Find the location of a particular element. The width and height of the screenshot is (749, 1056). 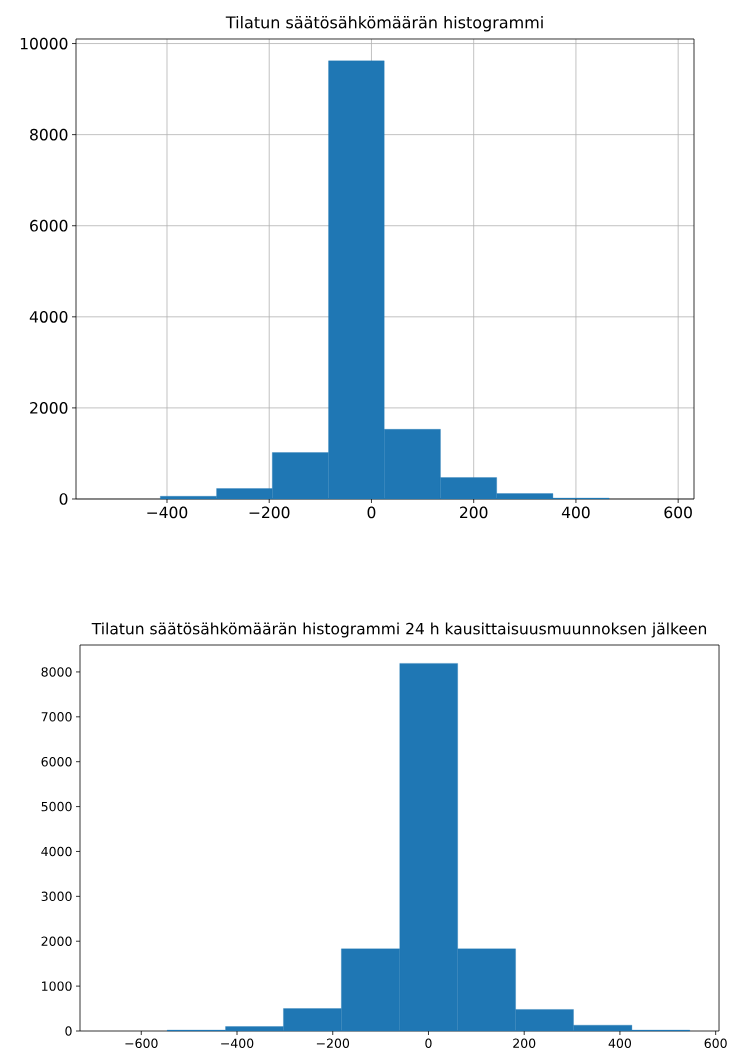

chart-title: Tilatun säätösähkömäärän histogrammi is located at coordinates (384, 24).